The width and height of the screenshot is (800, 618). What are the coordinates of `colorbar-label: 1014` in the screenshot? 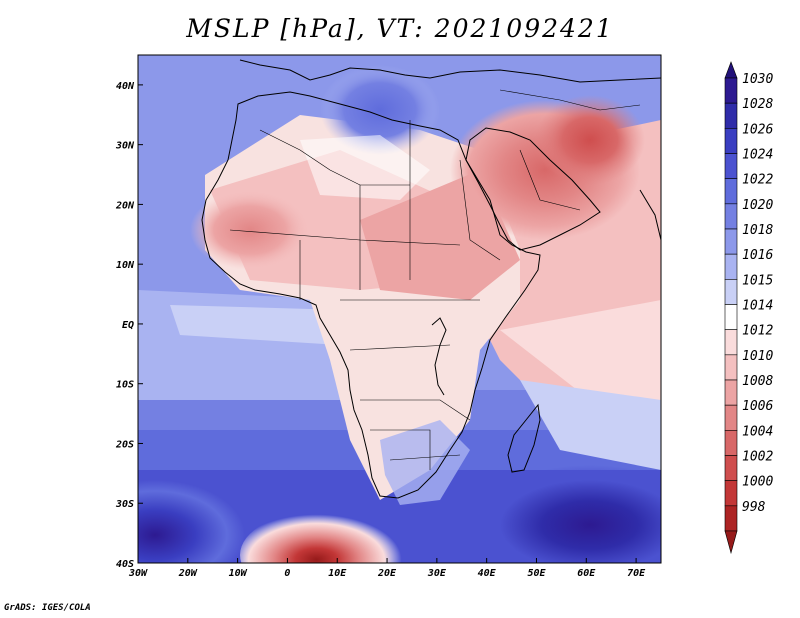 It's located at (757, 306).